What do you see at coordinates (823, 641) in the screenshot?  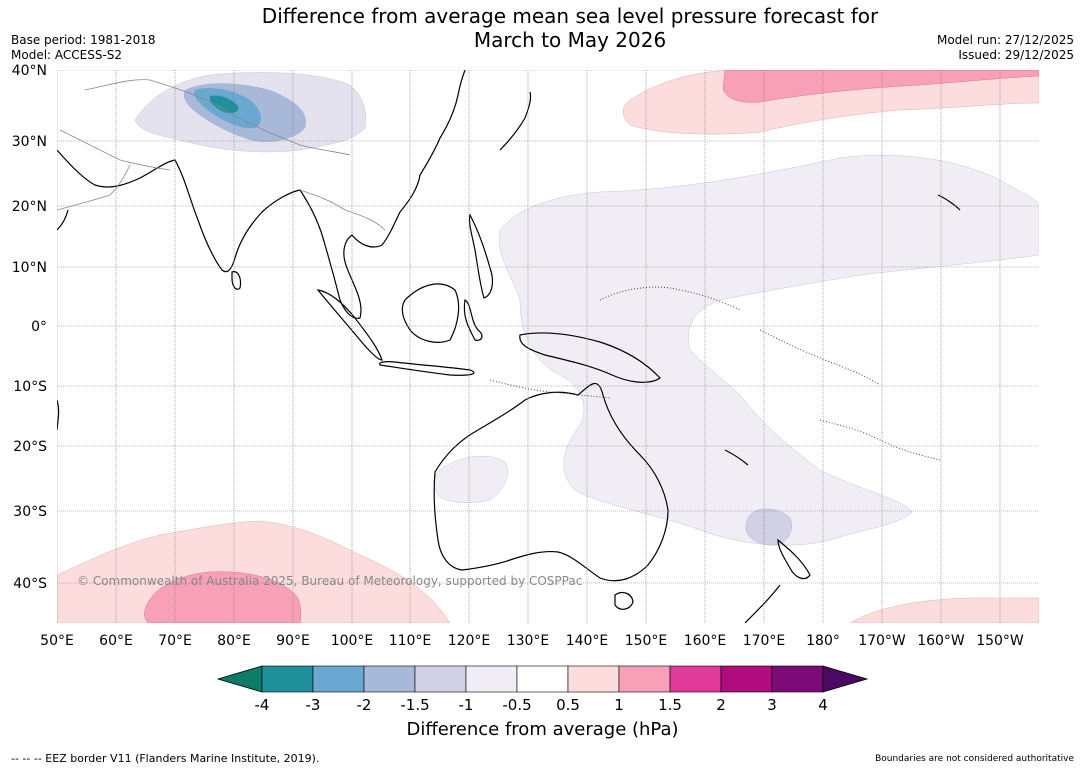 I see `lon-label: 180°` at bounding box center [823, 641].